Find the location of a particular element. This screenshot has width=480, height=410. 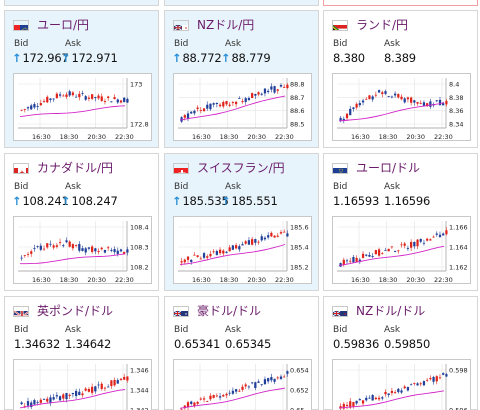

candlestick-chart: 1.166 1.164 1.162 16:30 18:30 20:30 22:30 is located at coordinates (401, 250).